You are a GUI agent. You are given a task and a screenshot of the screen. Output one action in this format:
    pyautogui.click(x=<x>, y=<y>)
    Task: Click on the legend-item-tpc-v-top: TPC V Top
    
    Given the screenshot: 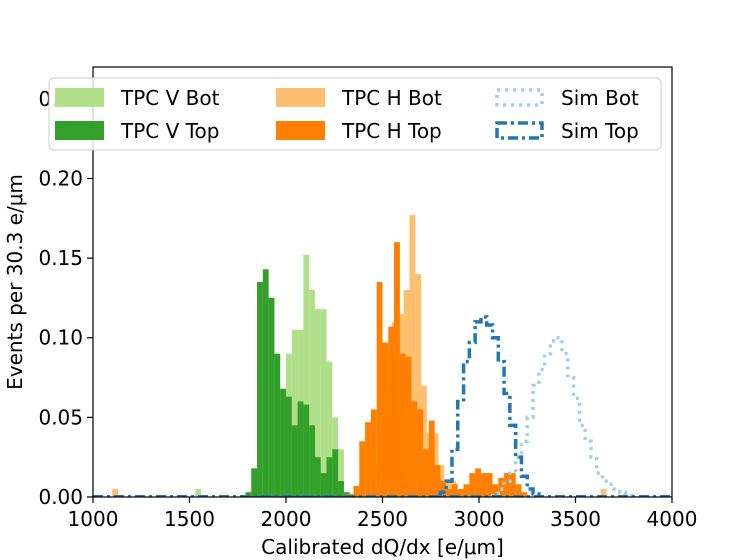 What is the action you would take?
    pyautogui.click(x=137, y=131)
    